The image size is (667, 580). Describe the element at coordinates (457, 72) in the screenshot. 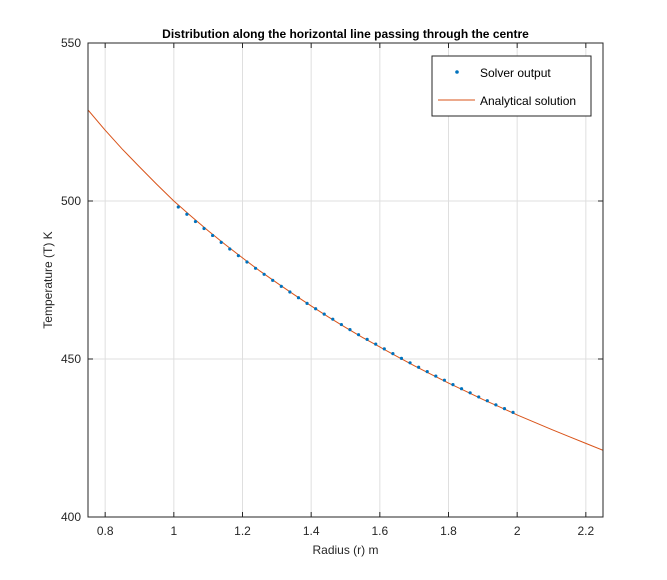

I see `legend-marker-solver-output` at that location.